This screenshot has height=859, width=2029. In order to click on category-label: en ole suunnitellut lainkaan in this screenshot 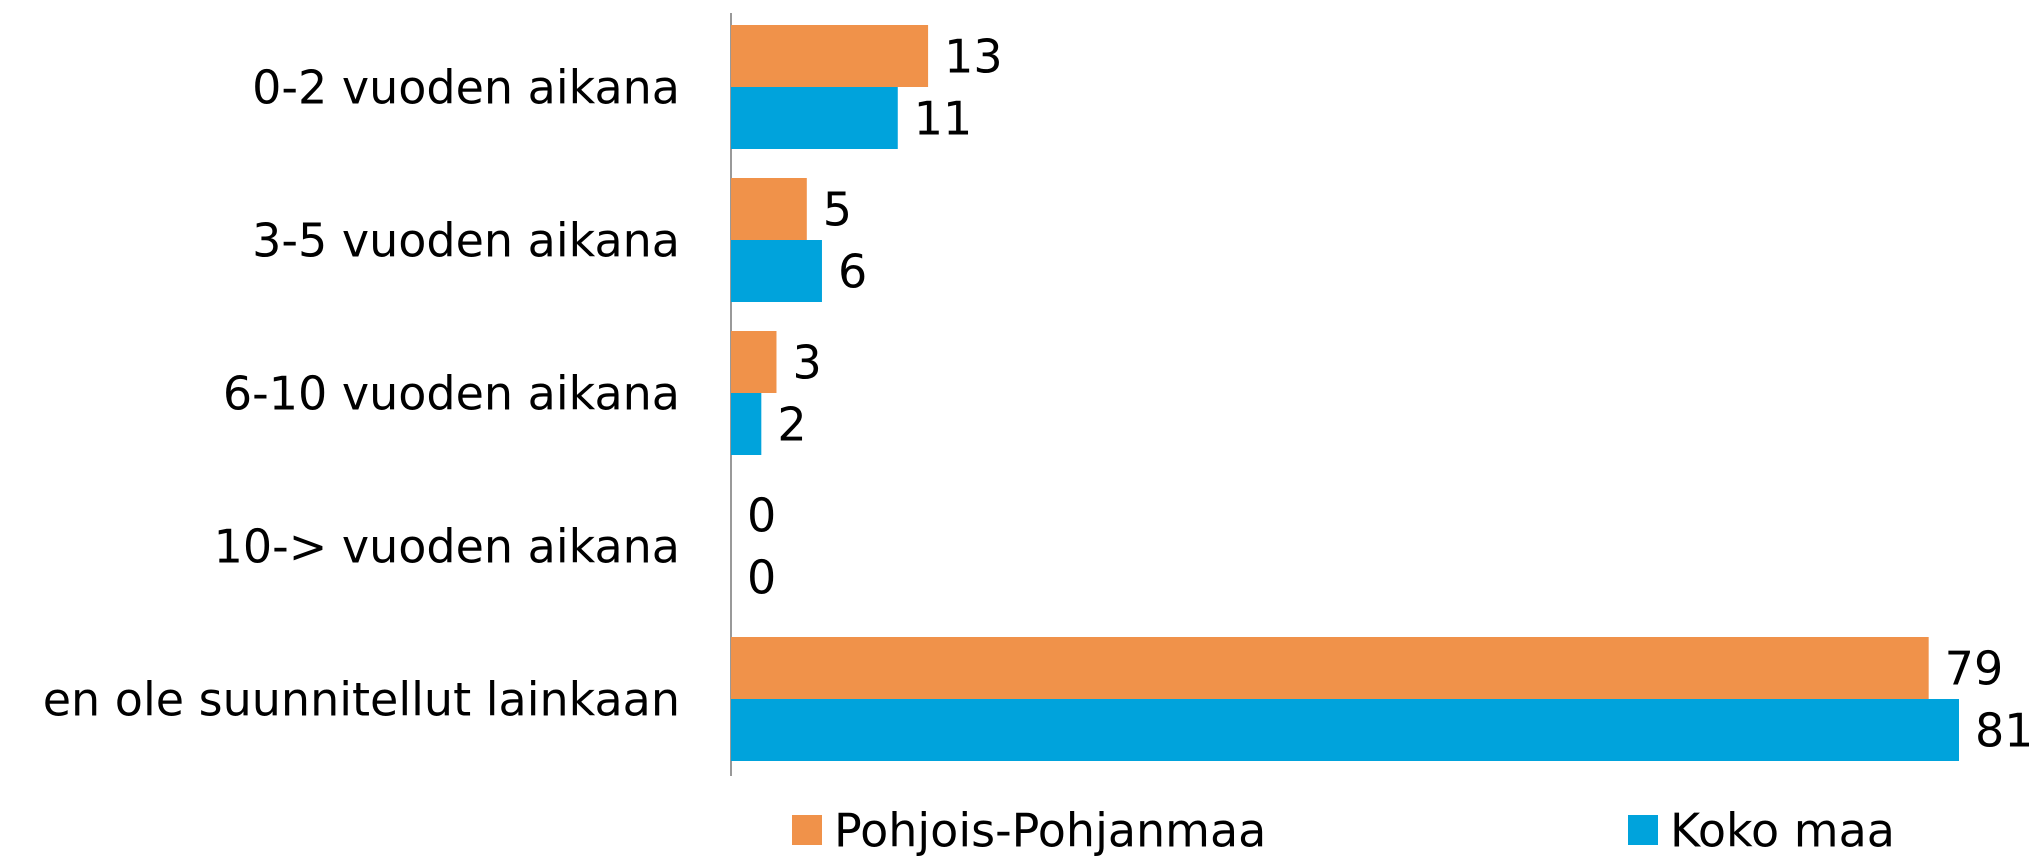, I will do `click(361, 700)`.